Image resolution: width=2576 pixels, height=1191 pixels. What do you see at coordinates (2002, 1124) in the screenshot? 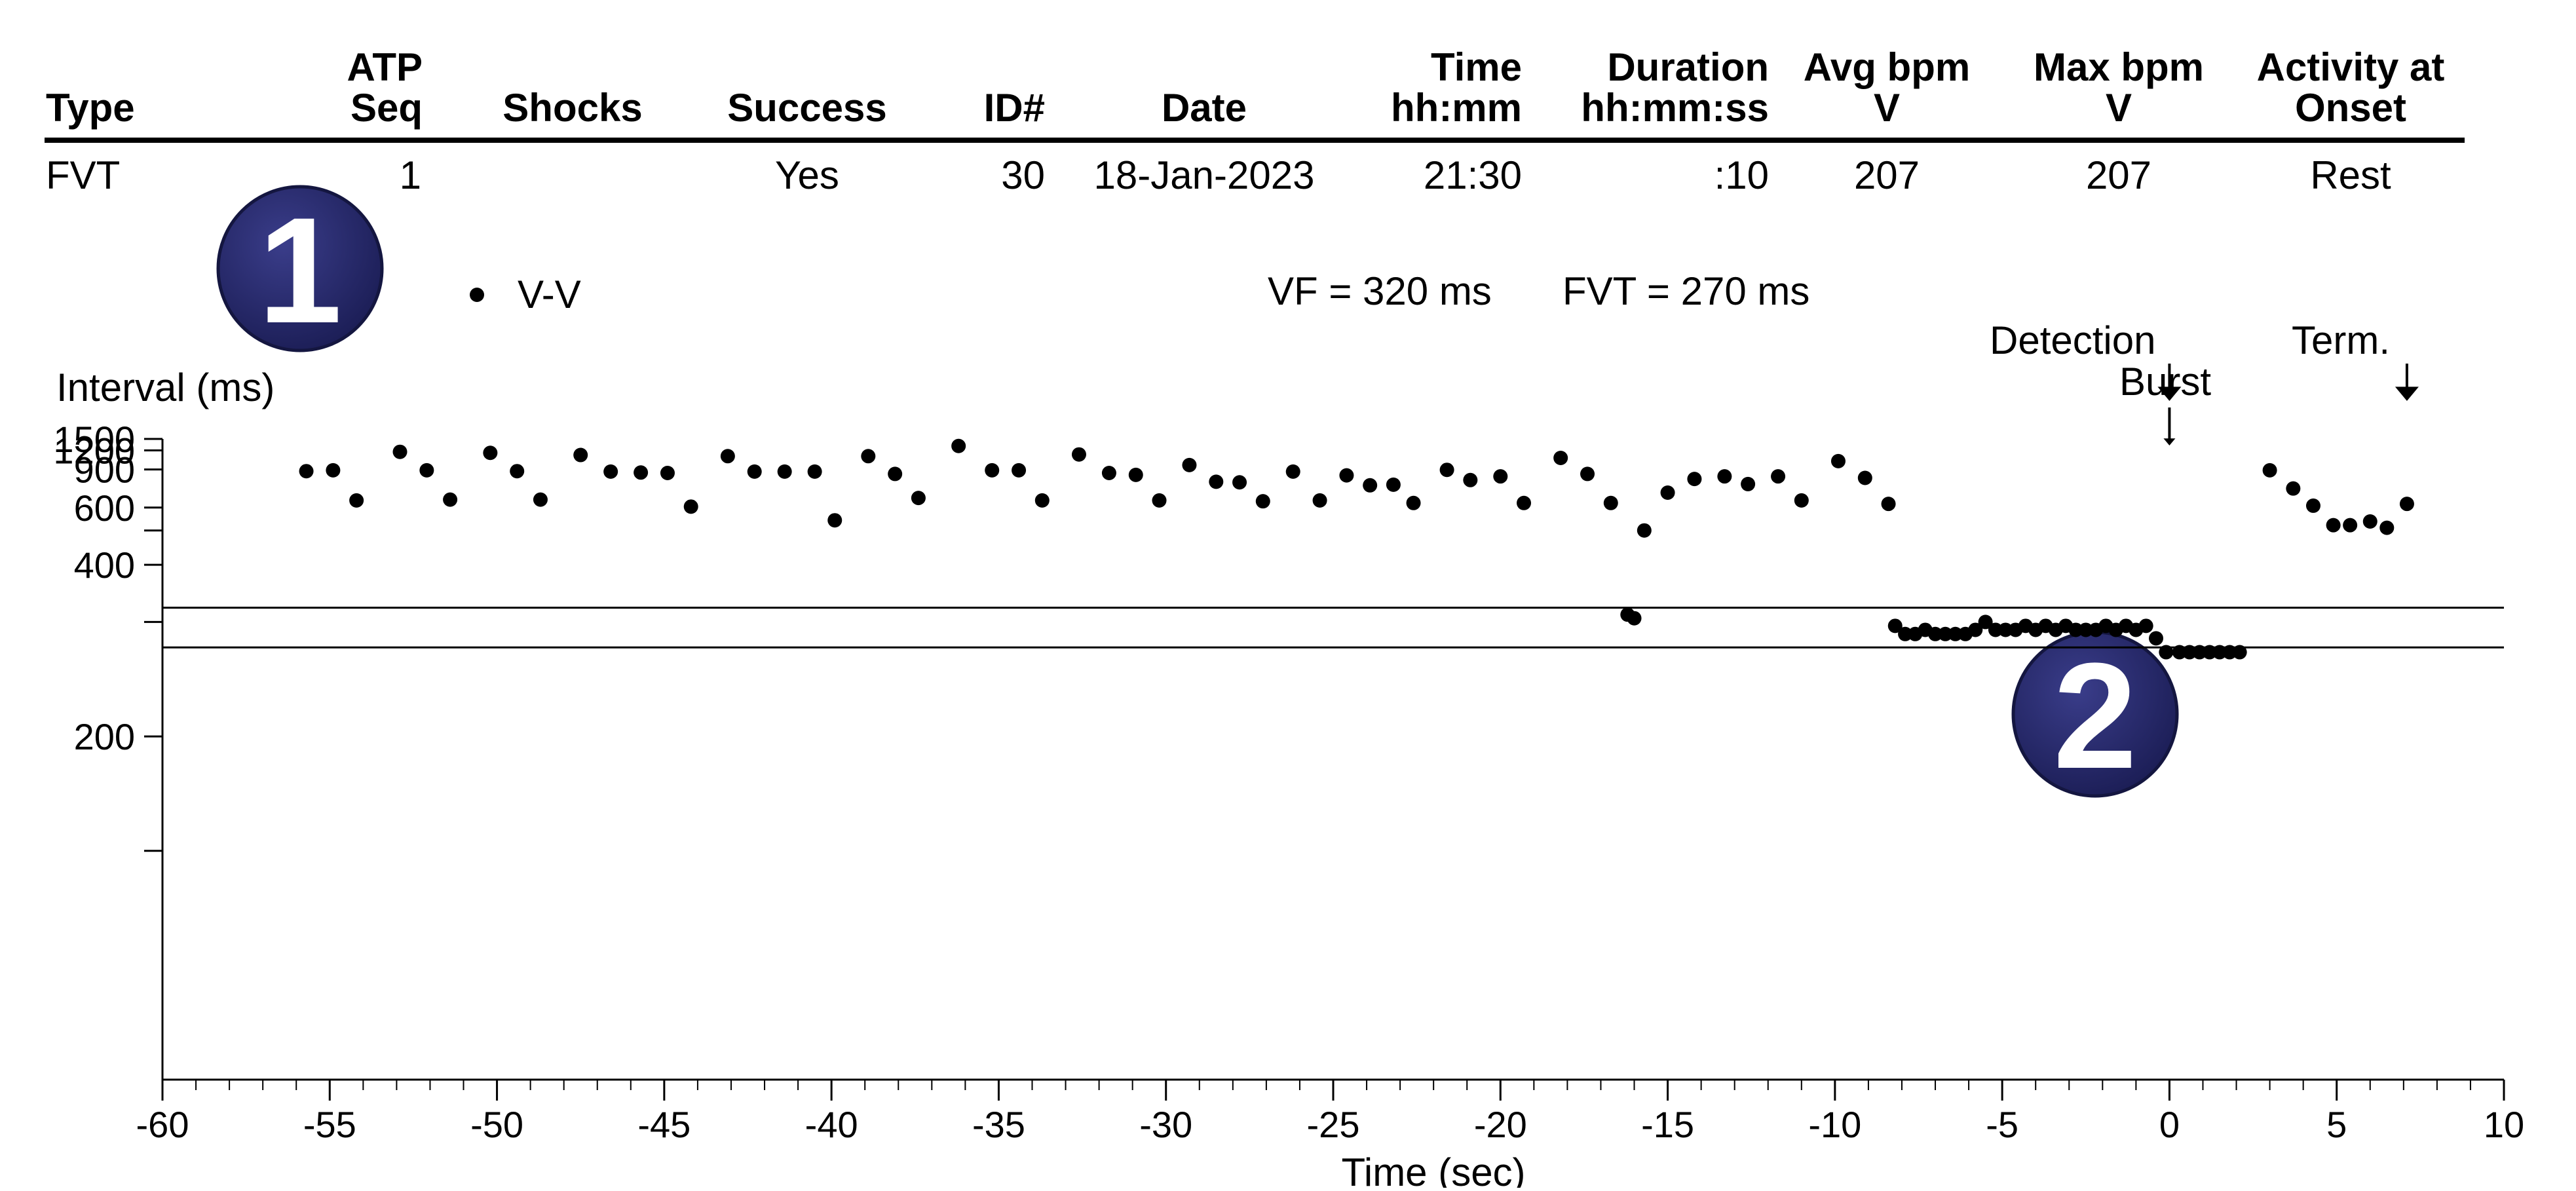
I see `x-tick-label: -5` at bounding box center [2002, 1124].